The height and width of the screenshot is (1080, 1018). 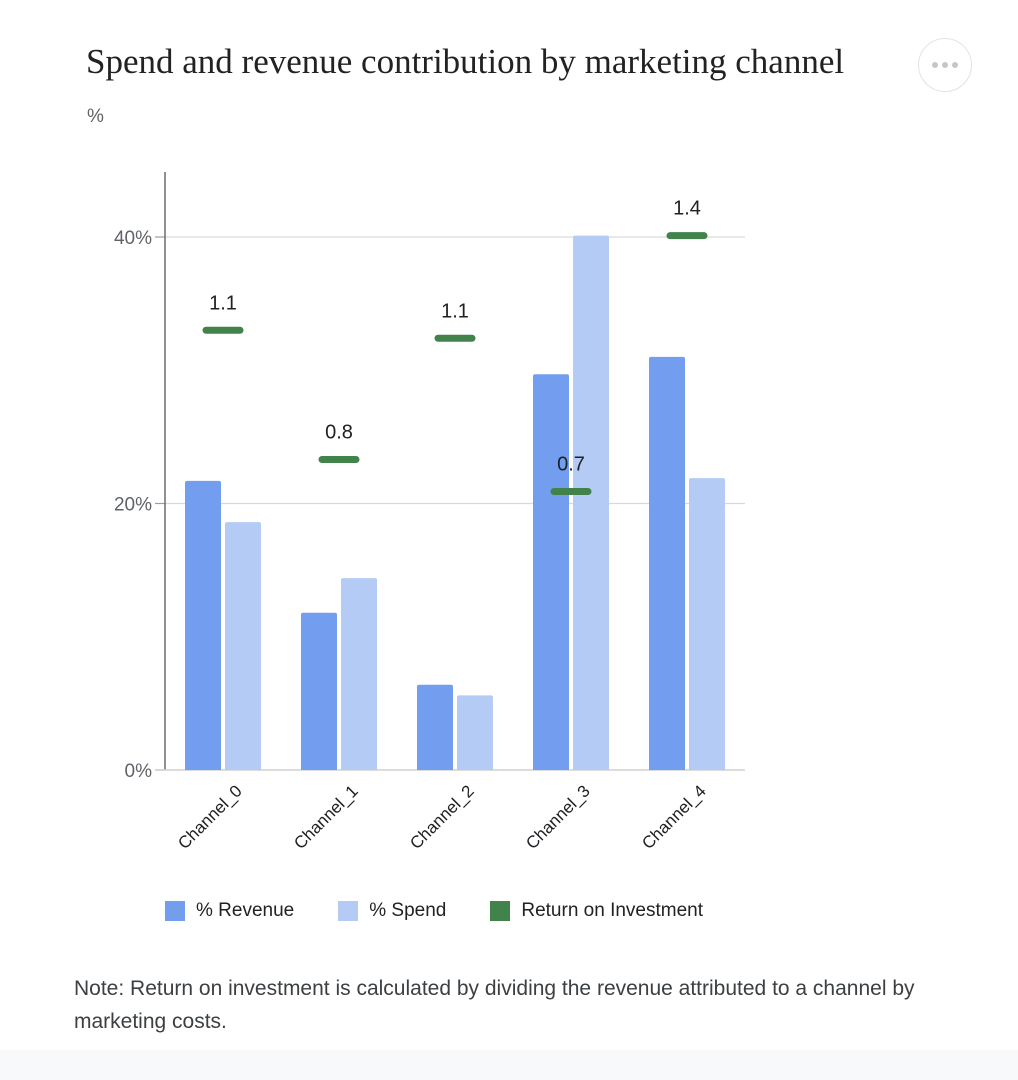 I want to click on legend-swatch-roi, so click(x=500, y=911).